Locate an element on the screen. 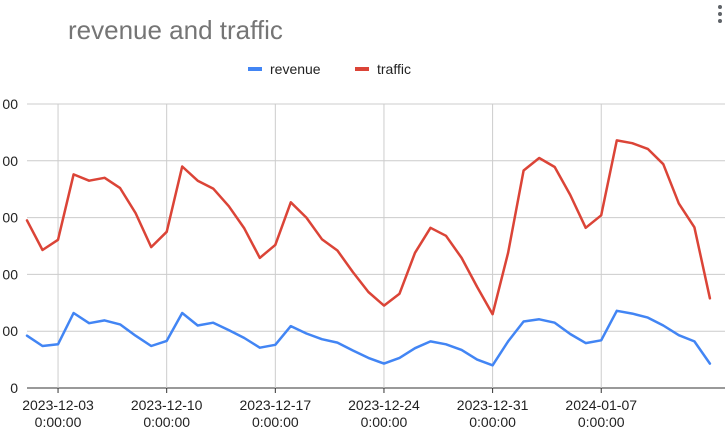 This screenshot has width=725, height=445. series-line-revenue is located at coordinates (368, 338).